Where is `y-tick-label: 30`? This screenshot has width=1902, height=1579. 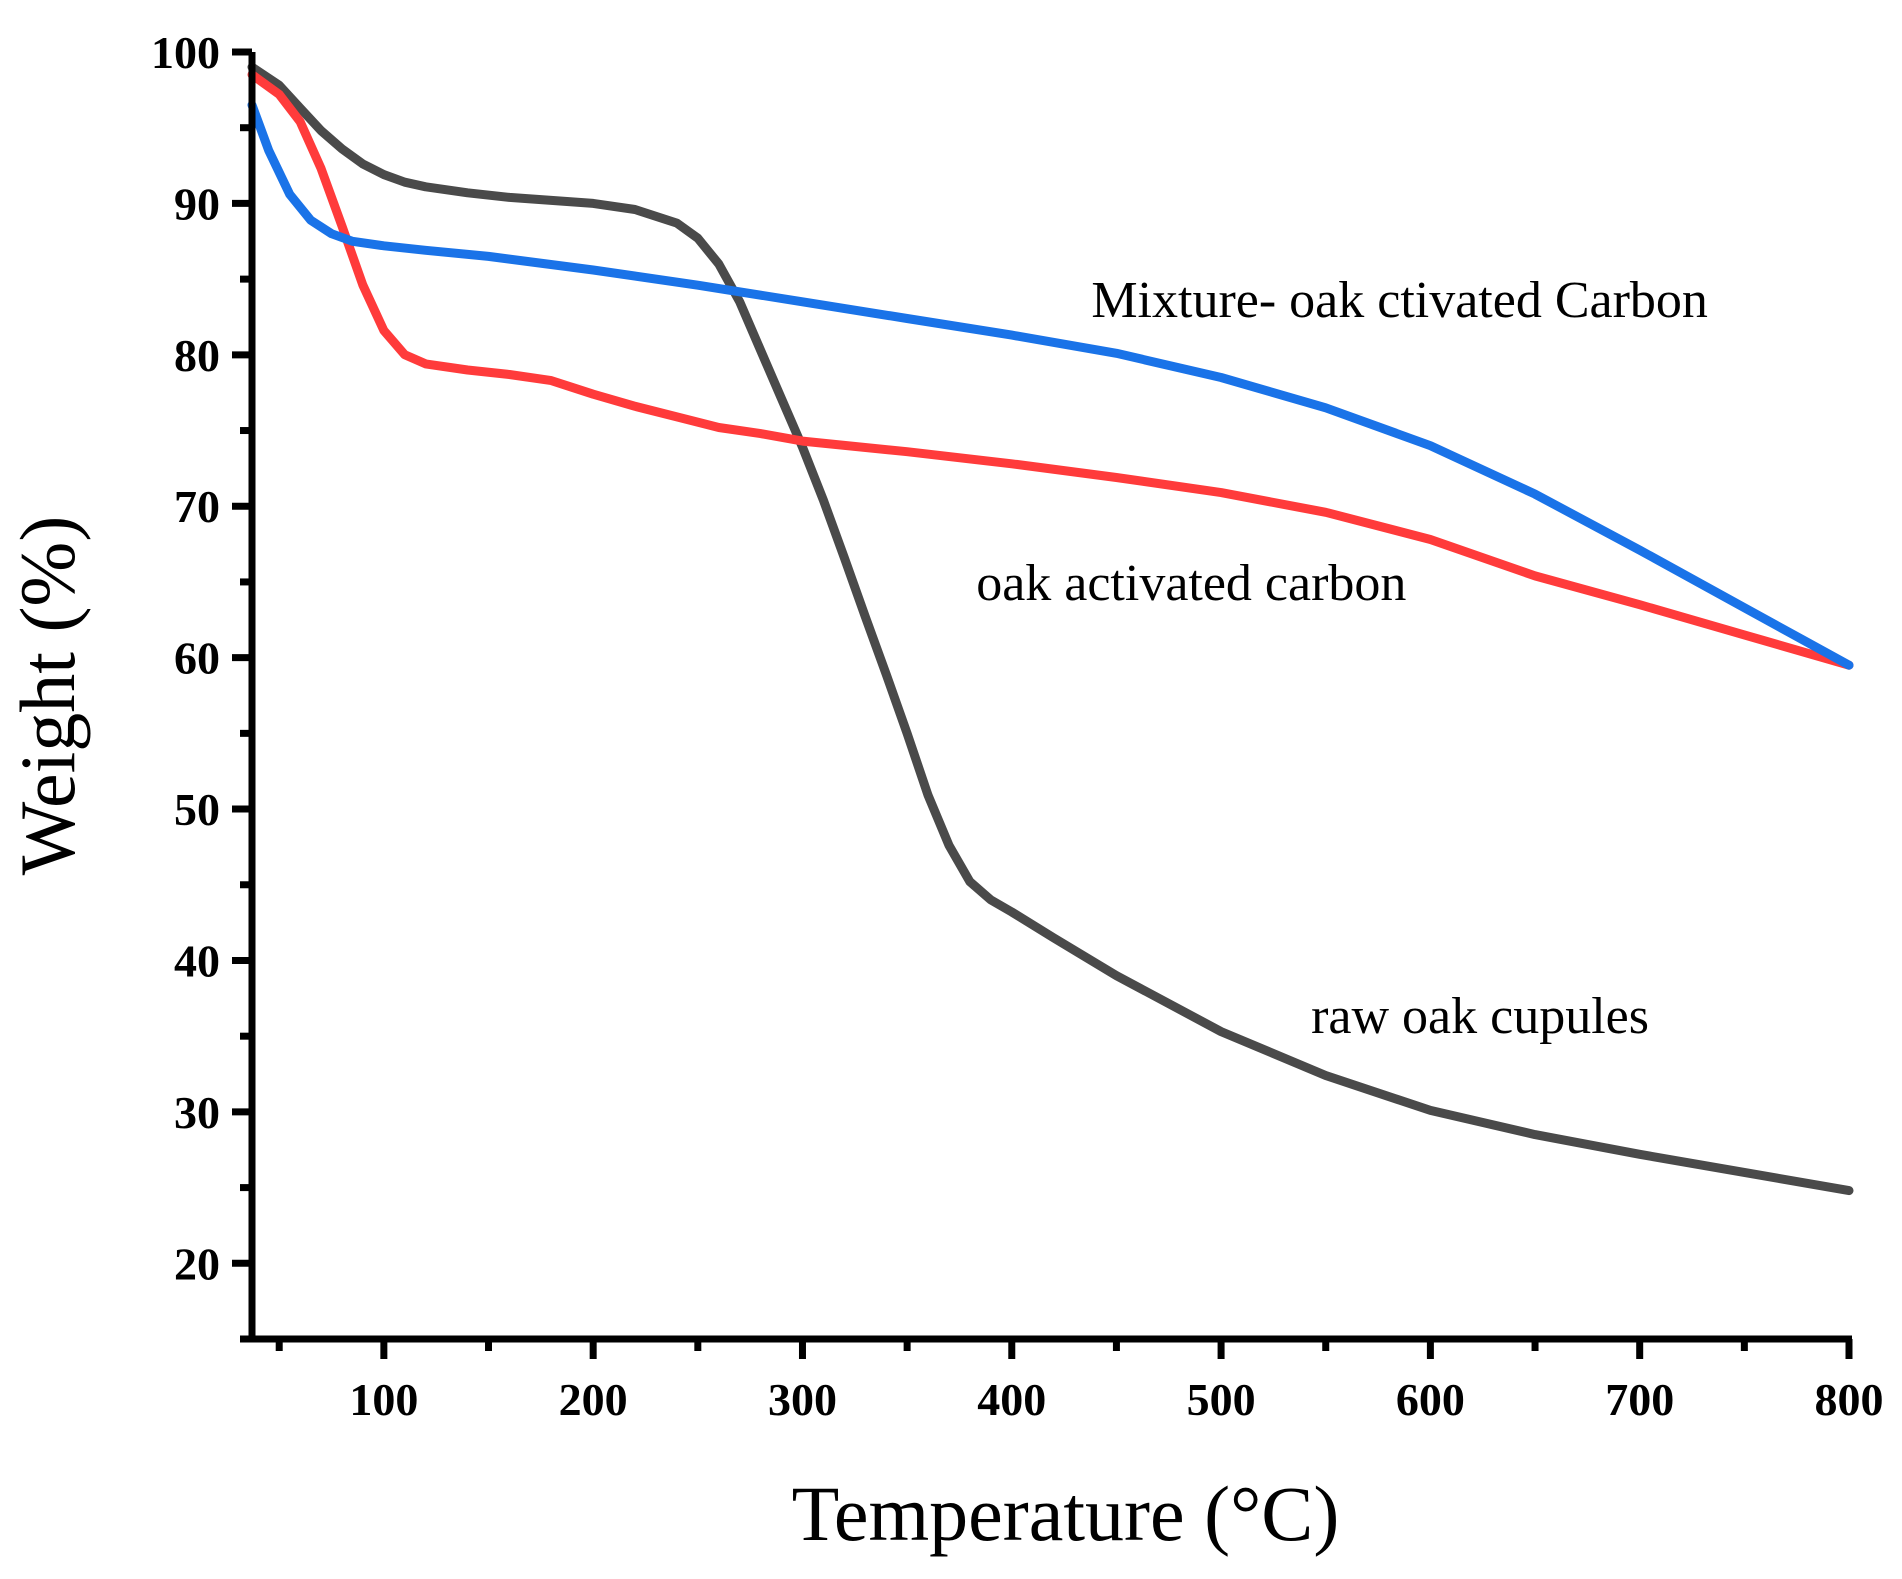 y-tick-label: 30 is located at coordinates (197, 1112).